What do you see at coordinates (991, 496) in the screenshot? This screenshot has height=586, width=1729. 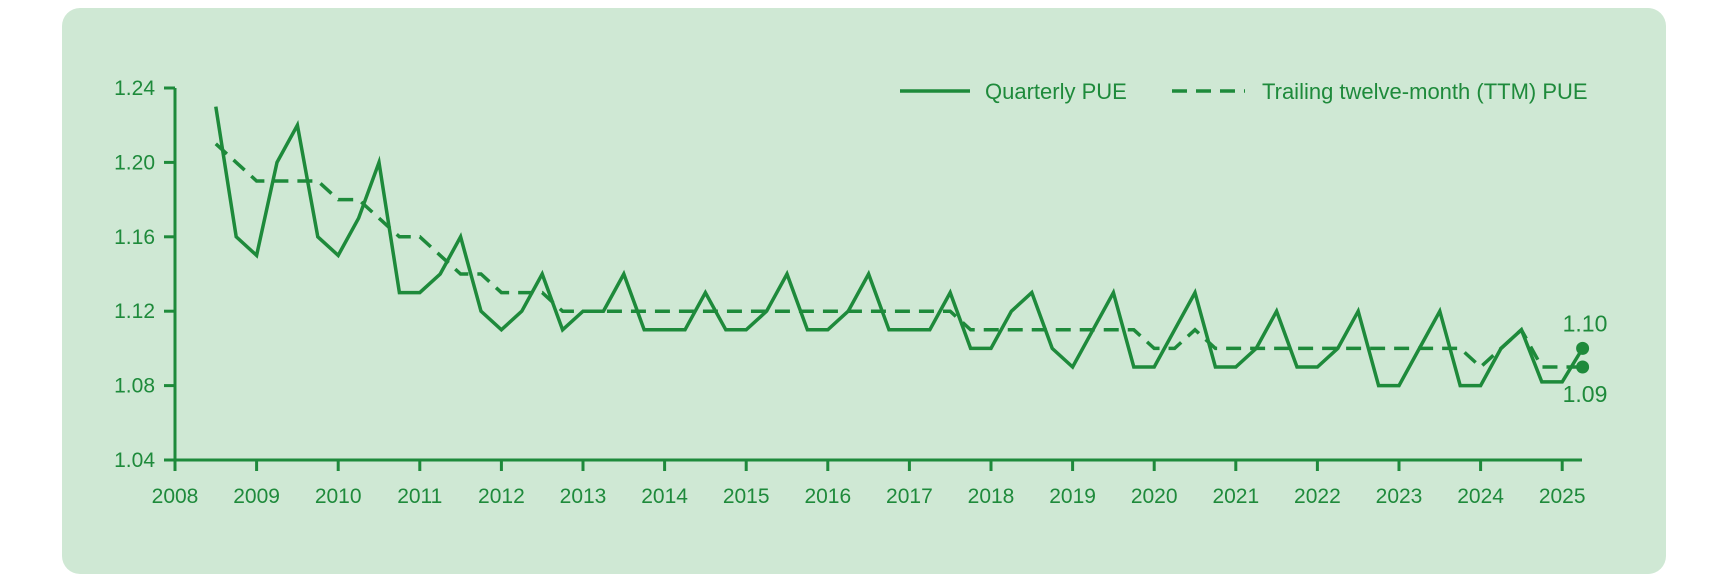 I see `x-tick-label: 2018` at bounding box center [991, 496].